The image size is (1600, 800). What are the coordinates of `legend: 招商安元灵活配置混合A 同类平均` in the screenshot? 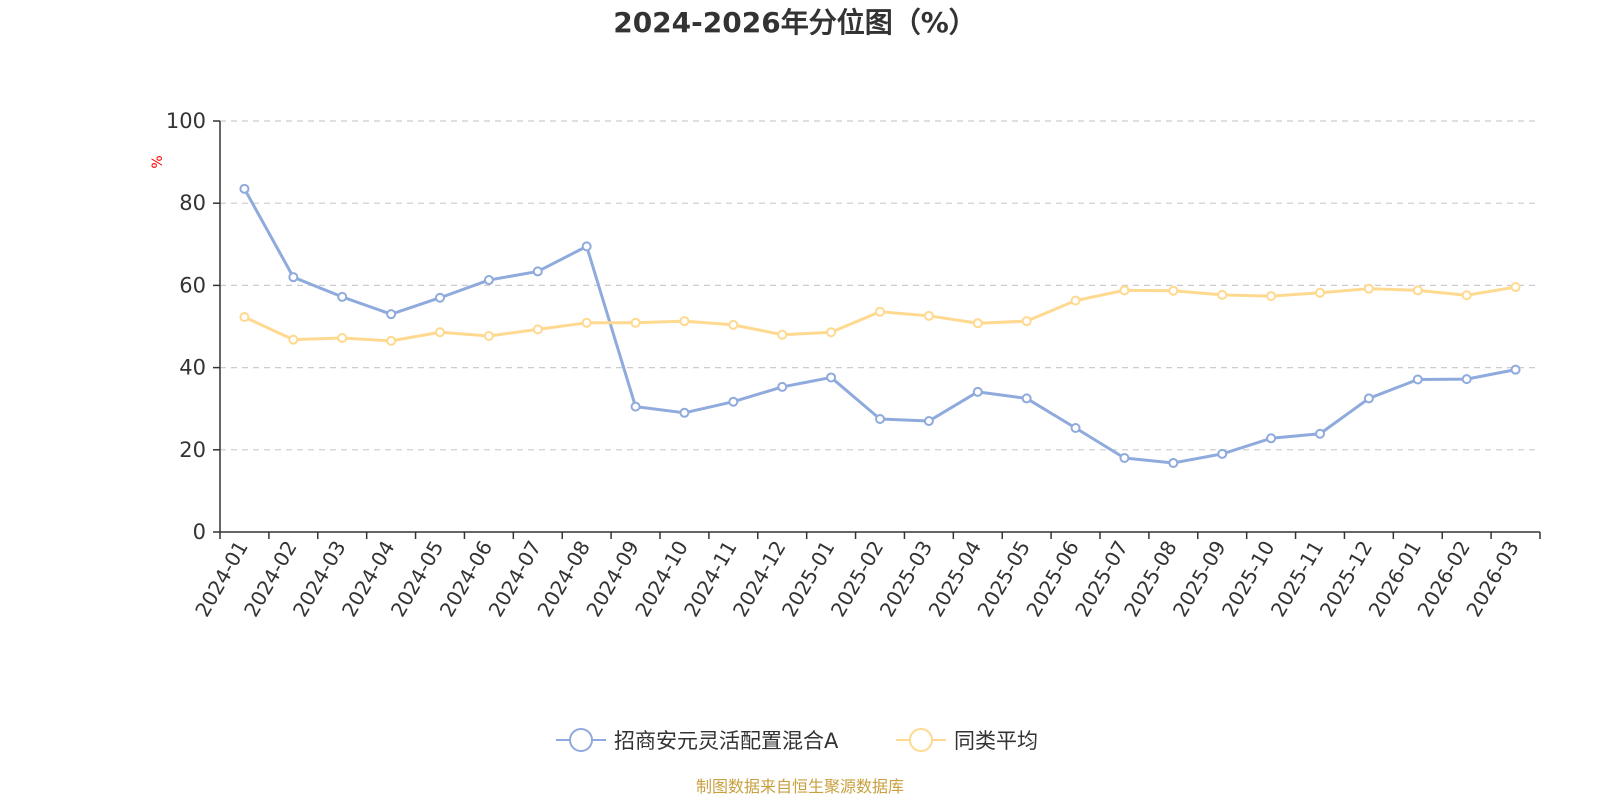 It's located at (797, 740).